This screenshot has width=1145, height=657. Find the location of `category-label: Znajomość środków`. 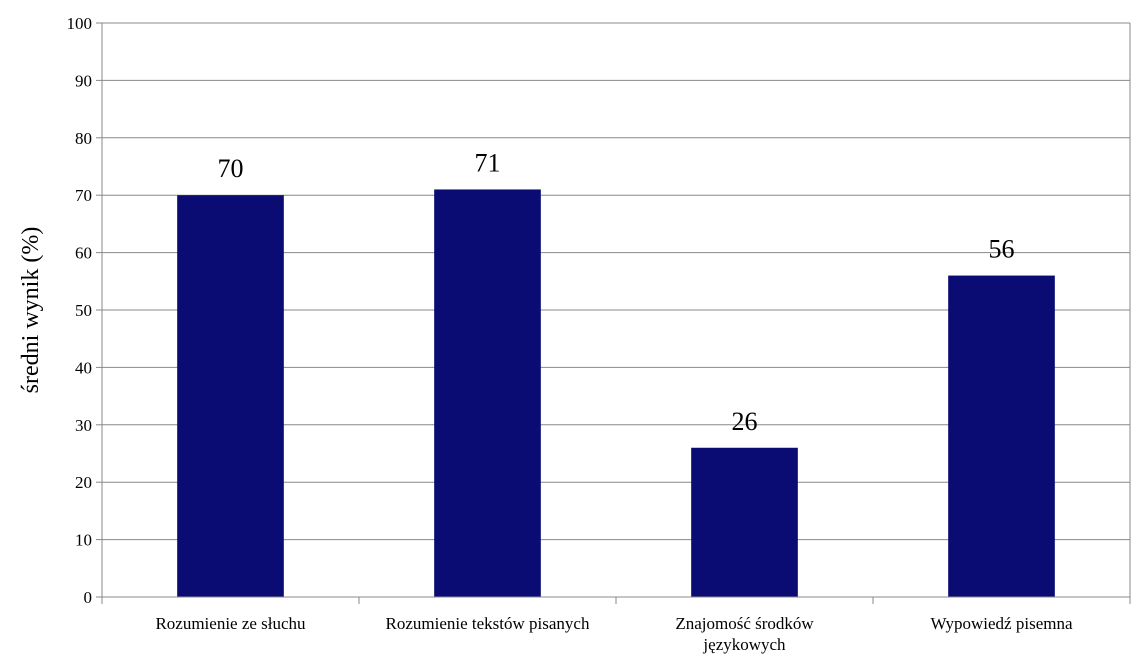

category-label: Znajomość środków is located at coordinates (744, 623).